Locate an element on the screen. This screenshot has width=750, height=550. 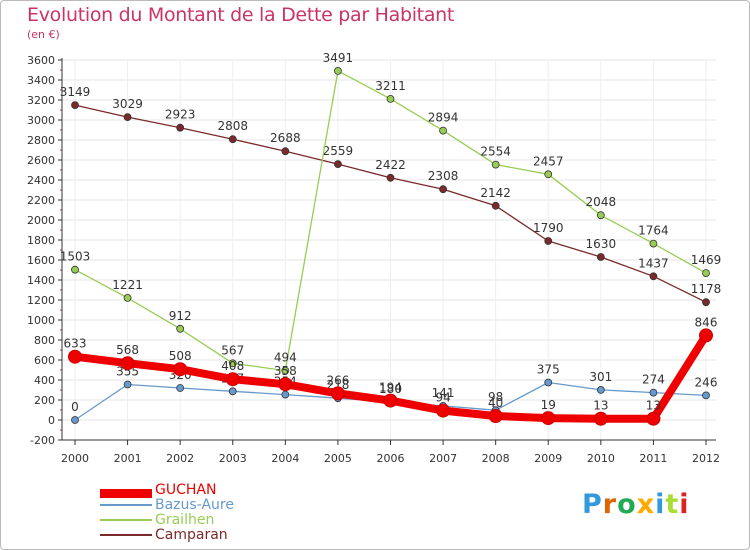
data-label: 2422 is located at coordinates (390, 165).